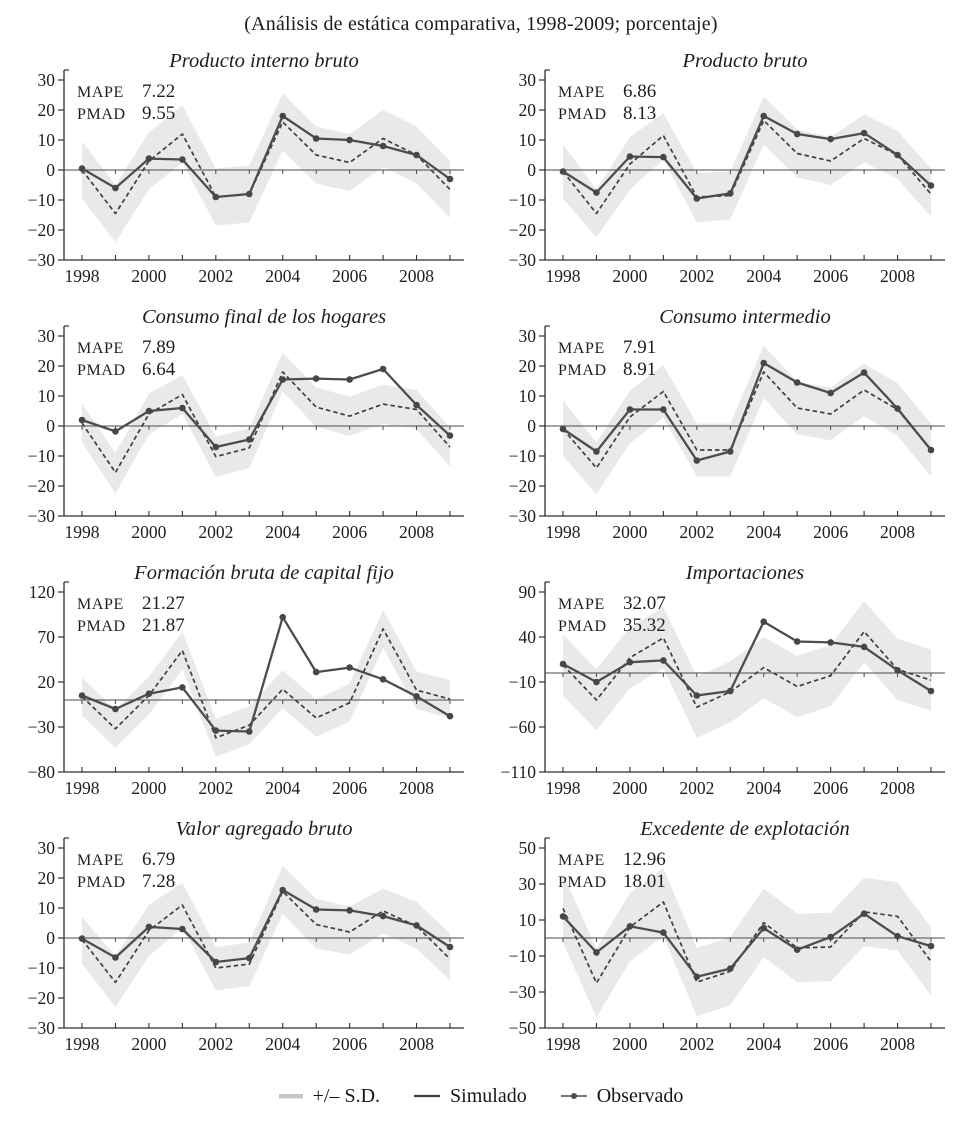 Image resolution: width=962 pixels, height=1130 pixels. I want to click on observado-line-icon, so click(573, 1096).